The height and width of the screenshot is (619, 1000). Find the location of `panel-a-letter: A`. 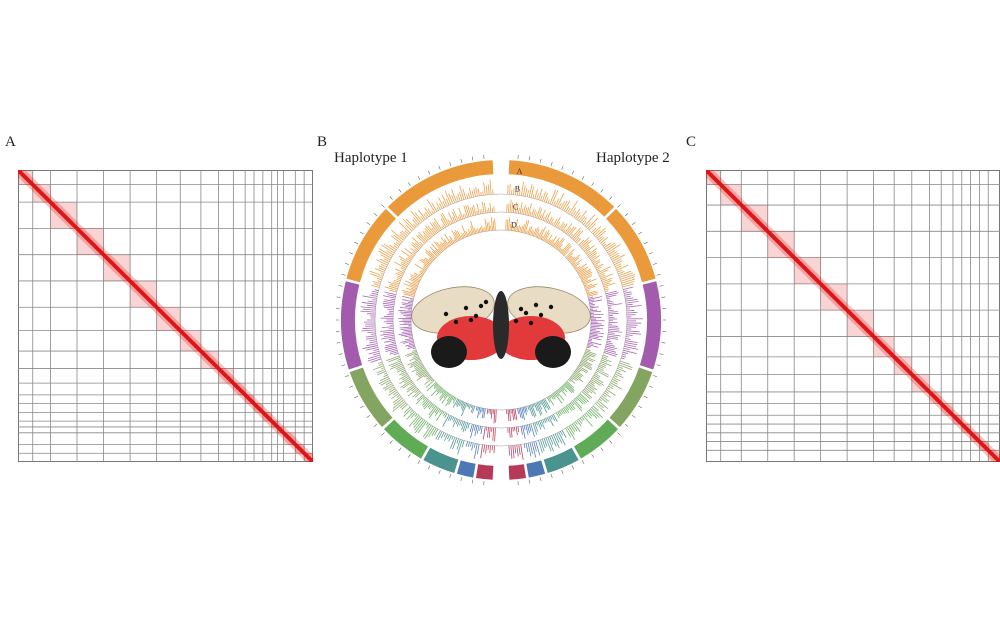

panel-a-letter: A is located at coordinates (10, 142).